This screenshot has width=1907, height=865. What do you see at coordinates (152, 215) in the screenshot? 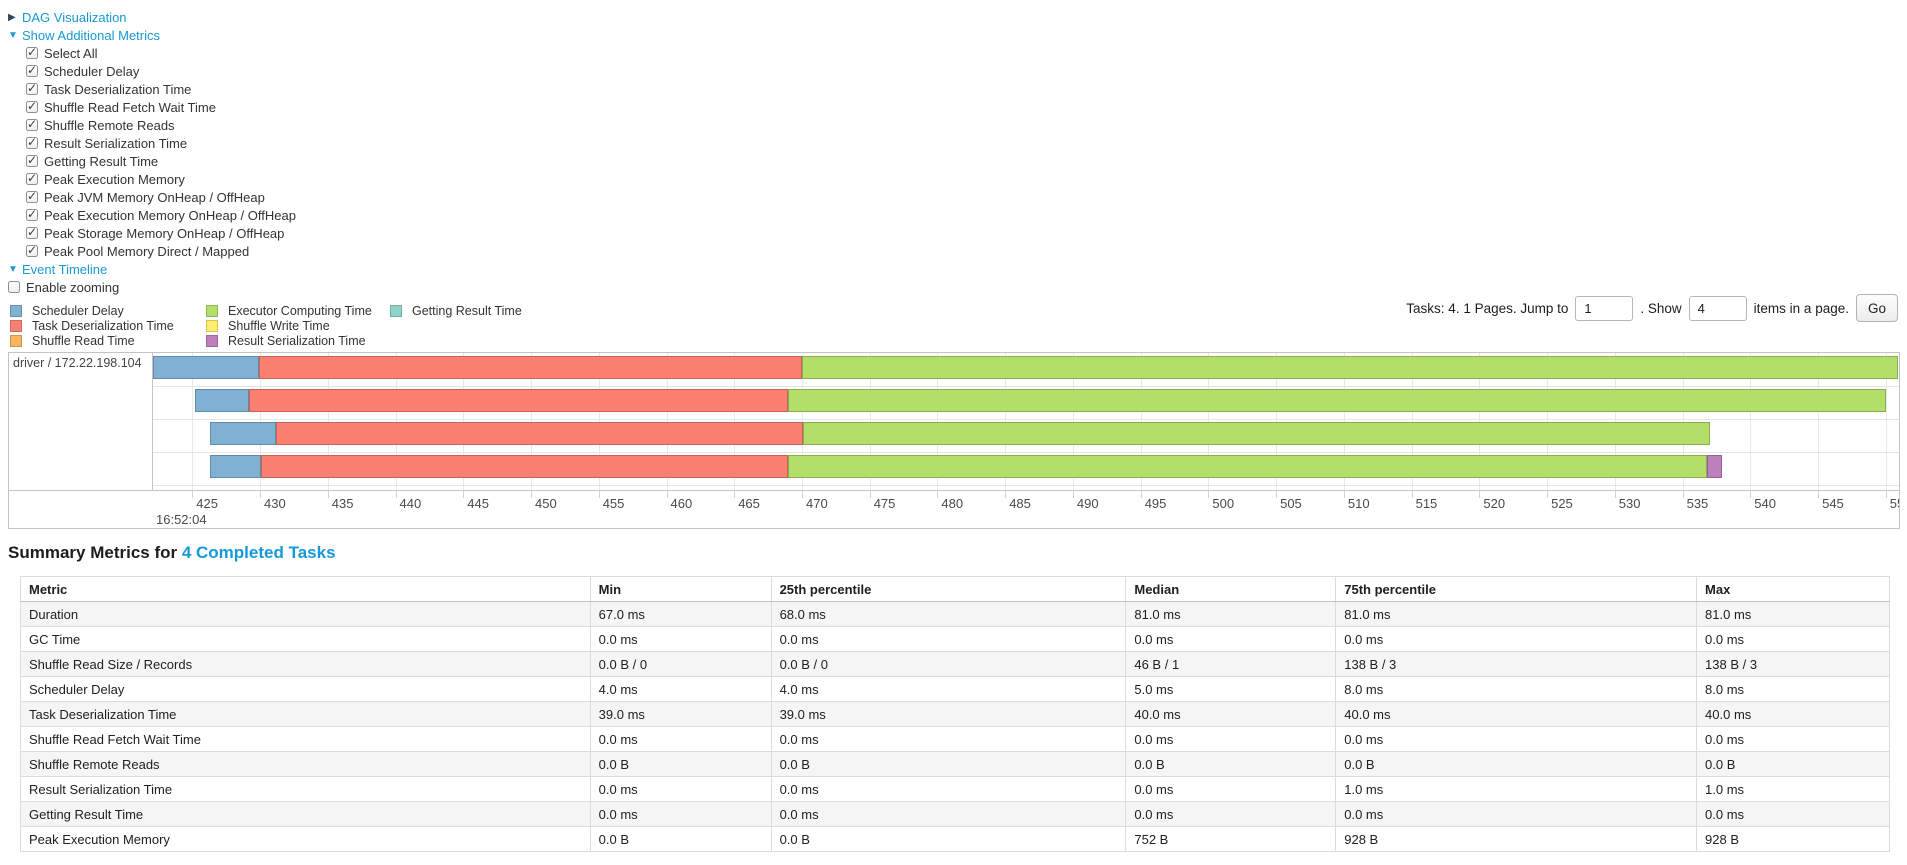
I see `metric-checkbox-row: ✓ Peak Execution Memory OnHeap / OffHeap` at bounding box center [152, 215].